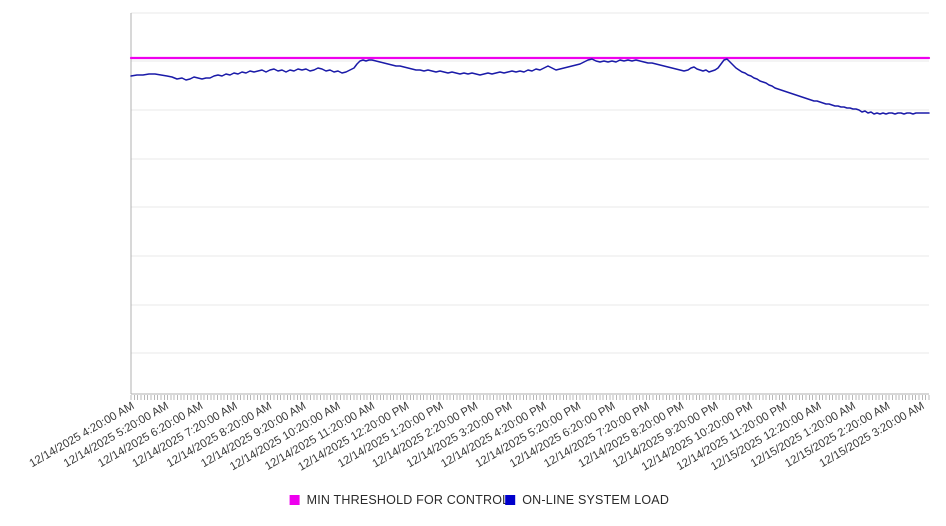 The height and width of the screenshot is (526, 946). I want to click on legend-label-1: MIN THRESHOLD FOR CONTROL, so click(408, 500).